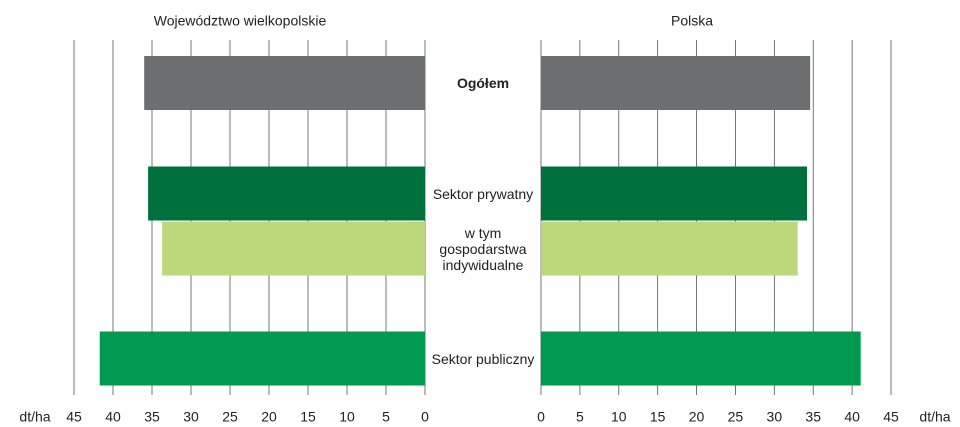  I want to click on category-label: Sektor publiczny, so click(483, 358).